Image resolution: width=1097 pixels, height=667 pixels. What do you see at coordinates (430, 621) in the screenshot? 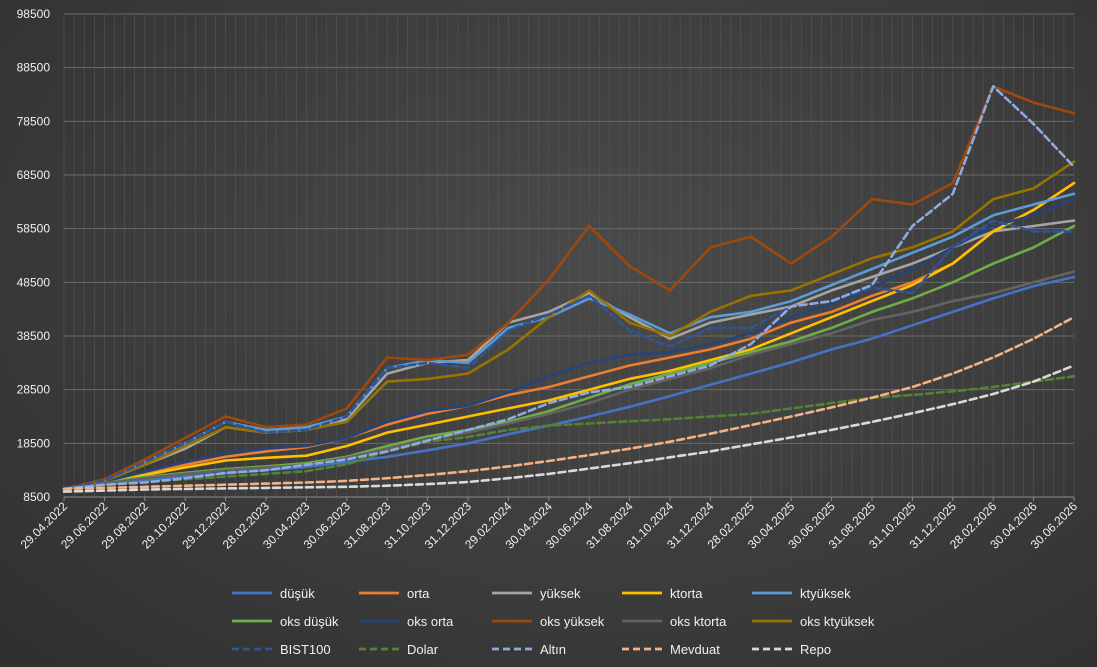
I see `legend-label: oks orta` at bounding box center [430, 621].